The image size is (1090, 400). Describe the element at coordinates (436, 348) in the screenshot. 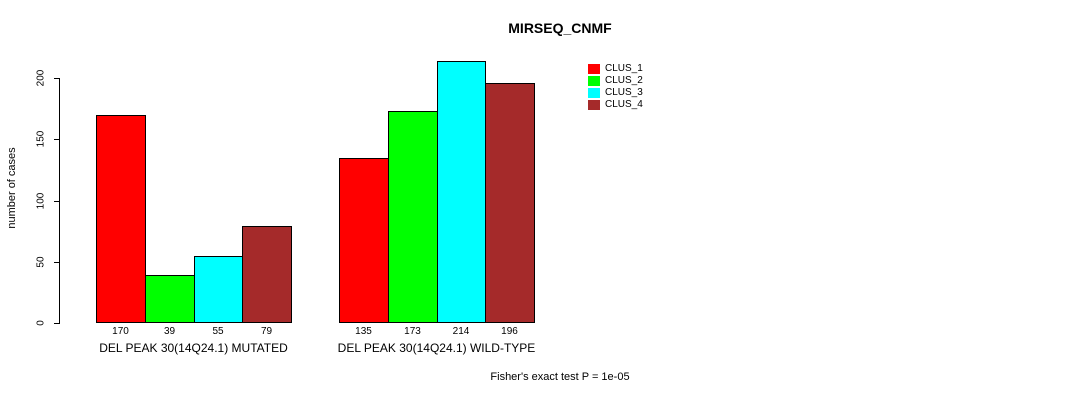

I see `category-label: DEL PEAK 30(14Q24.1) WILD-TYPE` at that location.